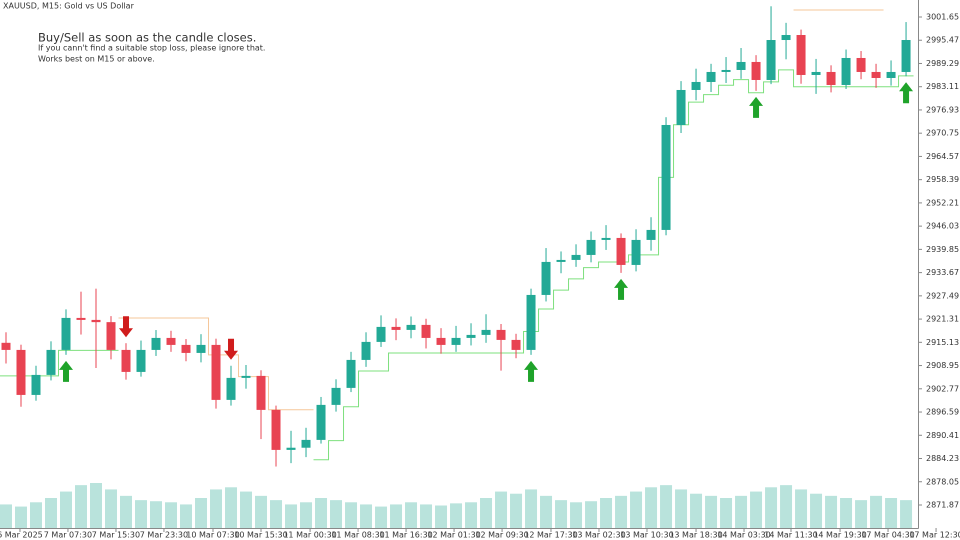 This screenshot has width=960, height=540. I want to click on x-tick-label: 10 Mar 07:30, so click(212, 535).